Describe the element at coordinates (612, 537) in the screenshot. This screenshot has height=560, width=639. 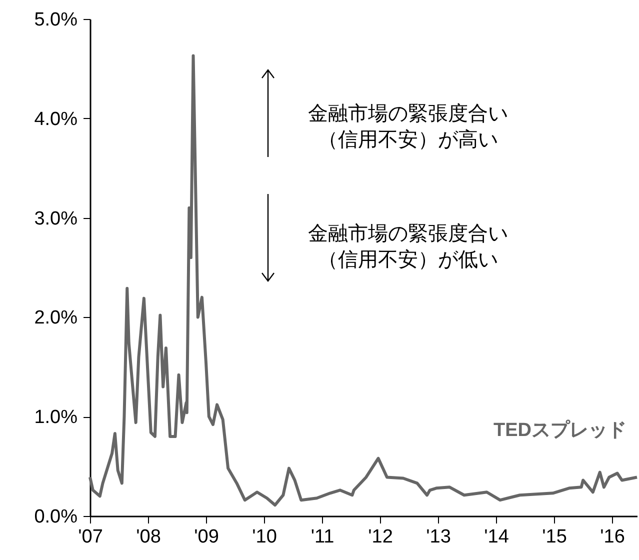
I see `x-tick-label: '16` at that location.